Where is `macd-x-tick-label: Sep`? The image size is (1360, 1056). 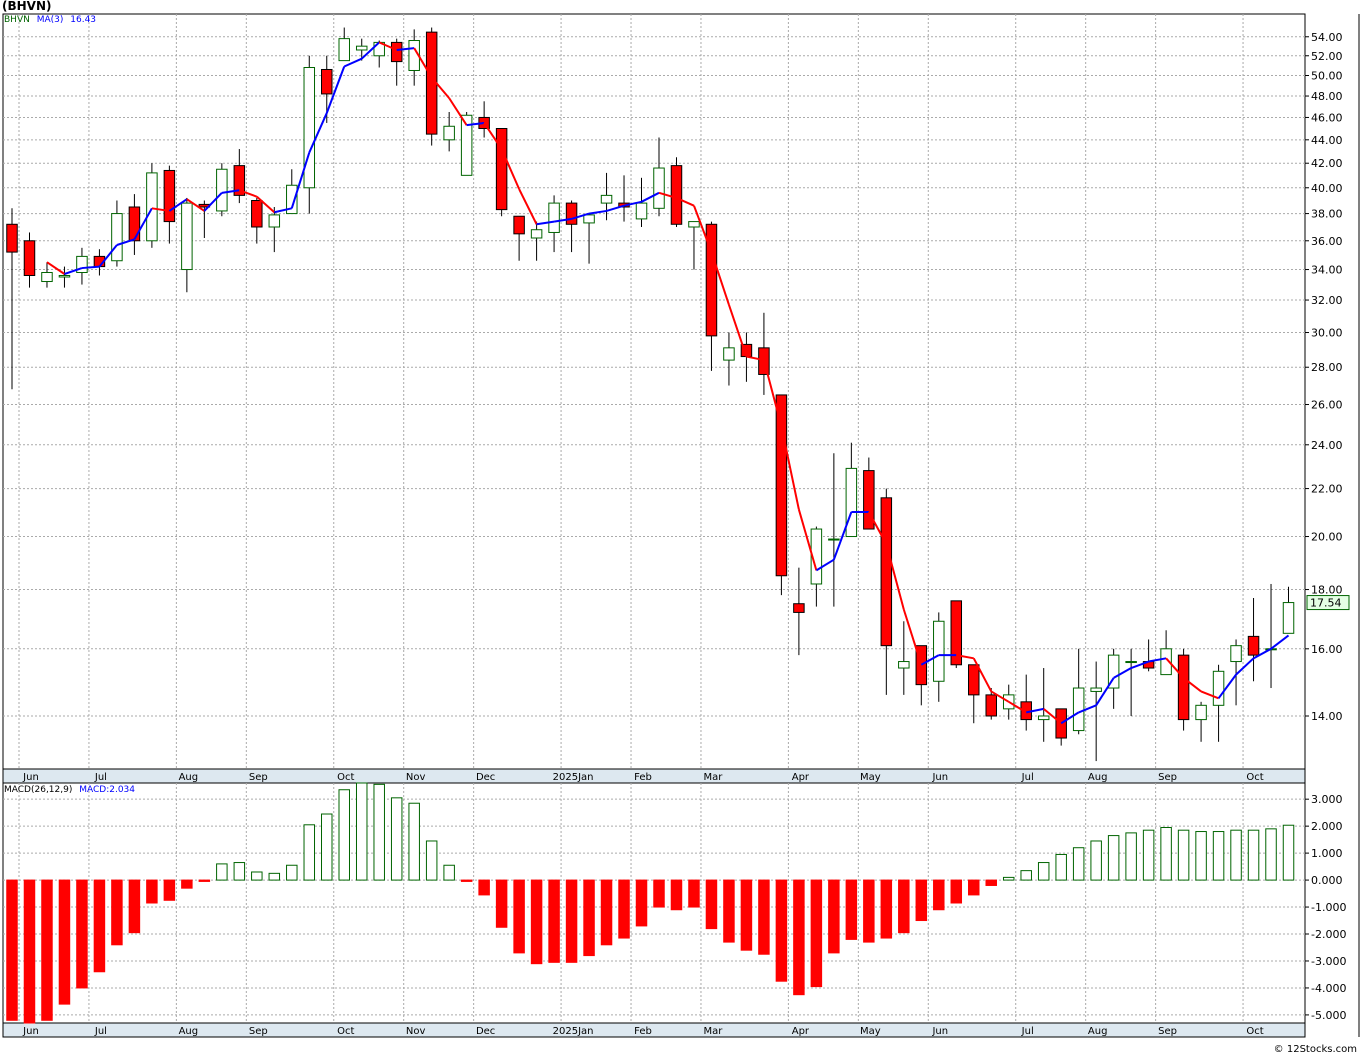
macd-x-tick-label: Sep is located at coordinates (258, 1031).